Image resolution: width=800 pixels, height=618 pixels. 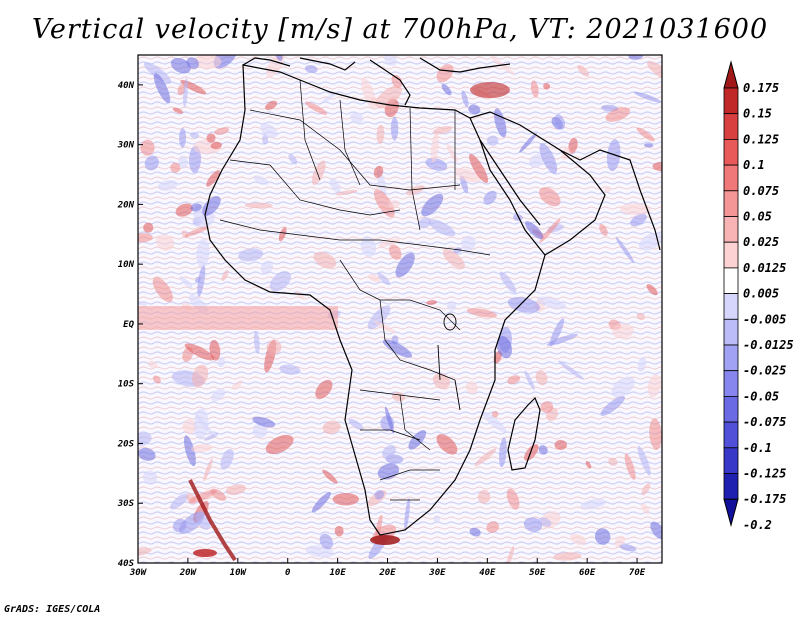 What do you see at coordinates (757, 217) in the screenshot?
I see `colorbar-label: 0.05` at bounding box center [757, 217].